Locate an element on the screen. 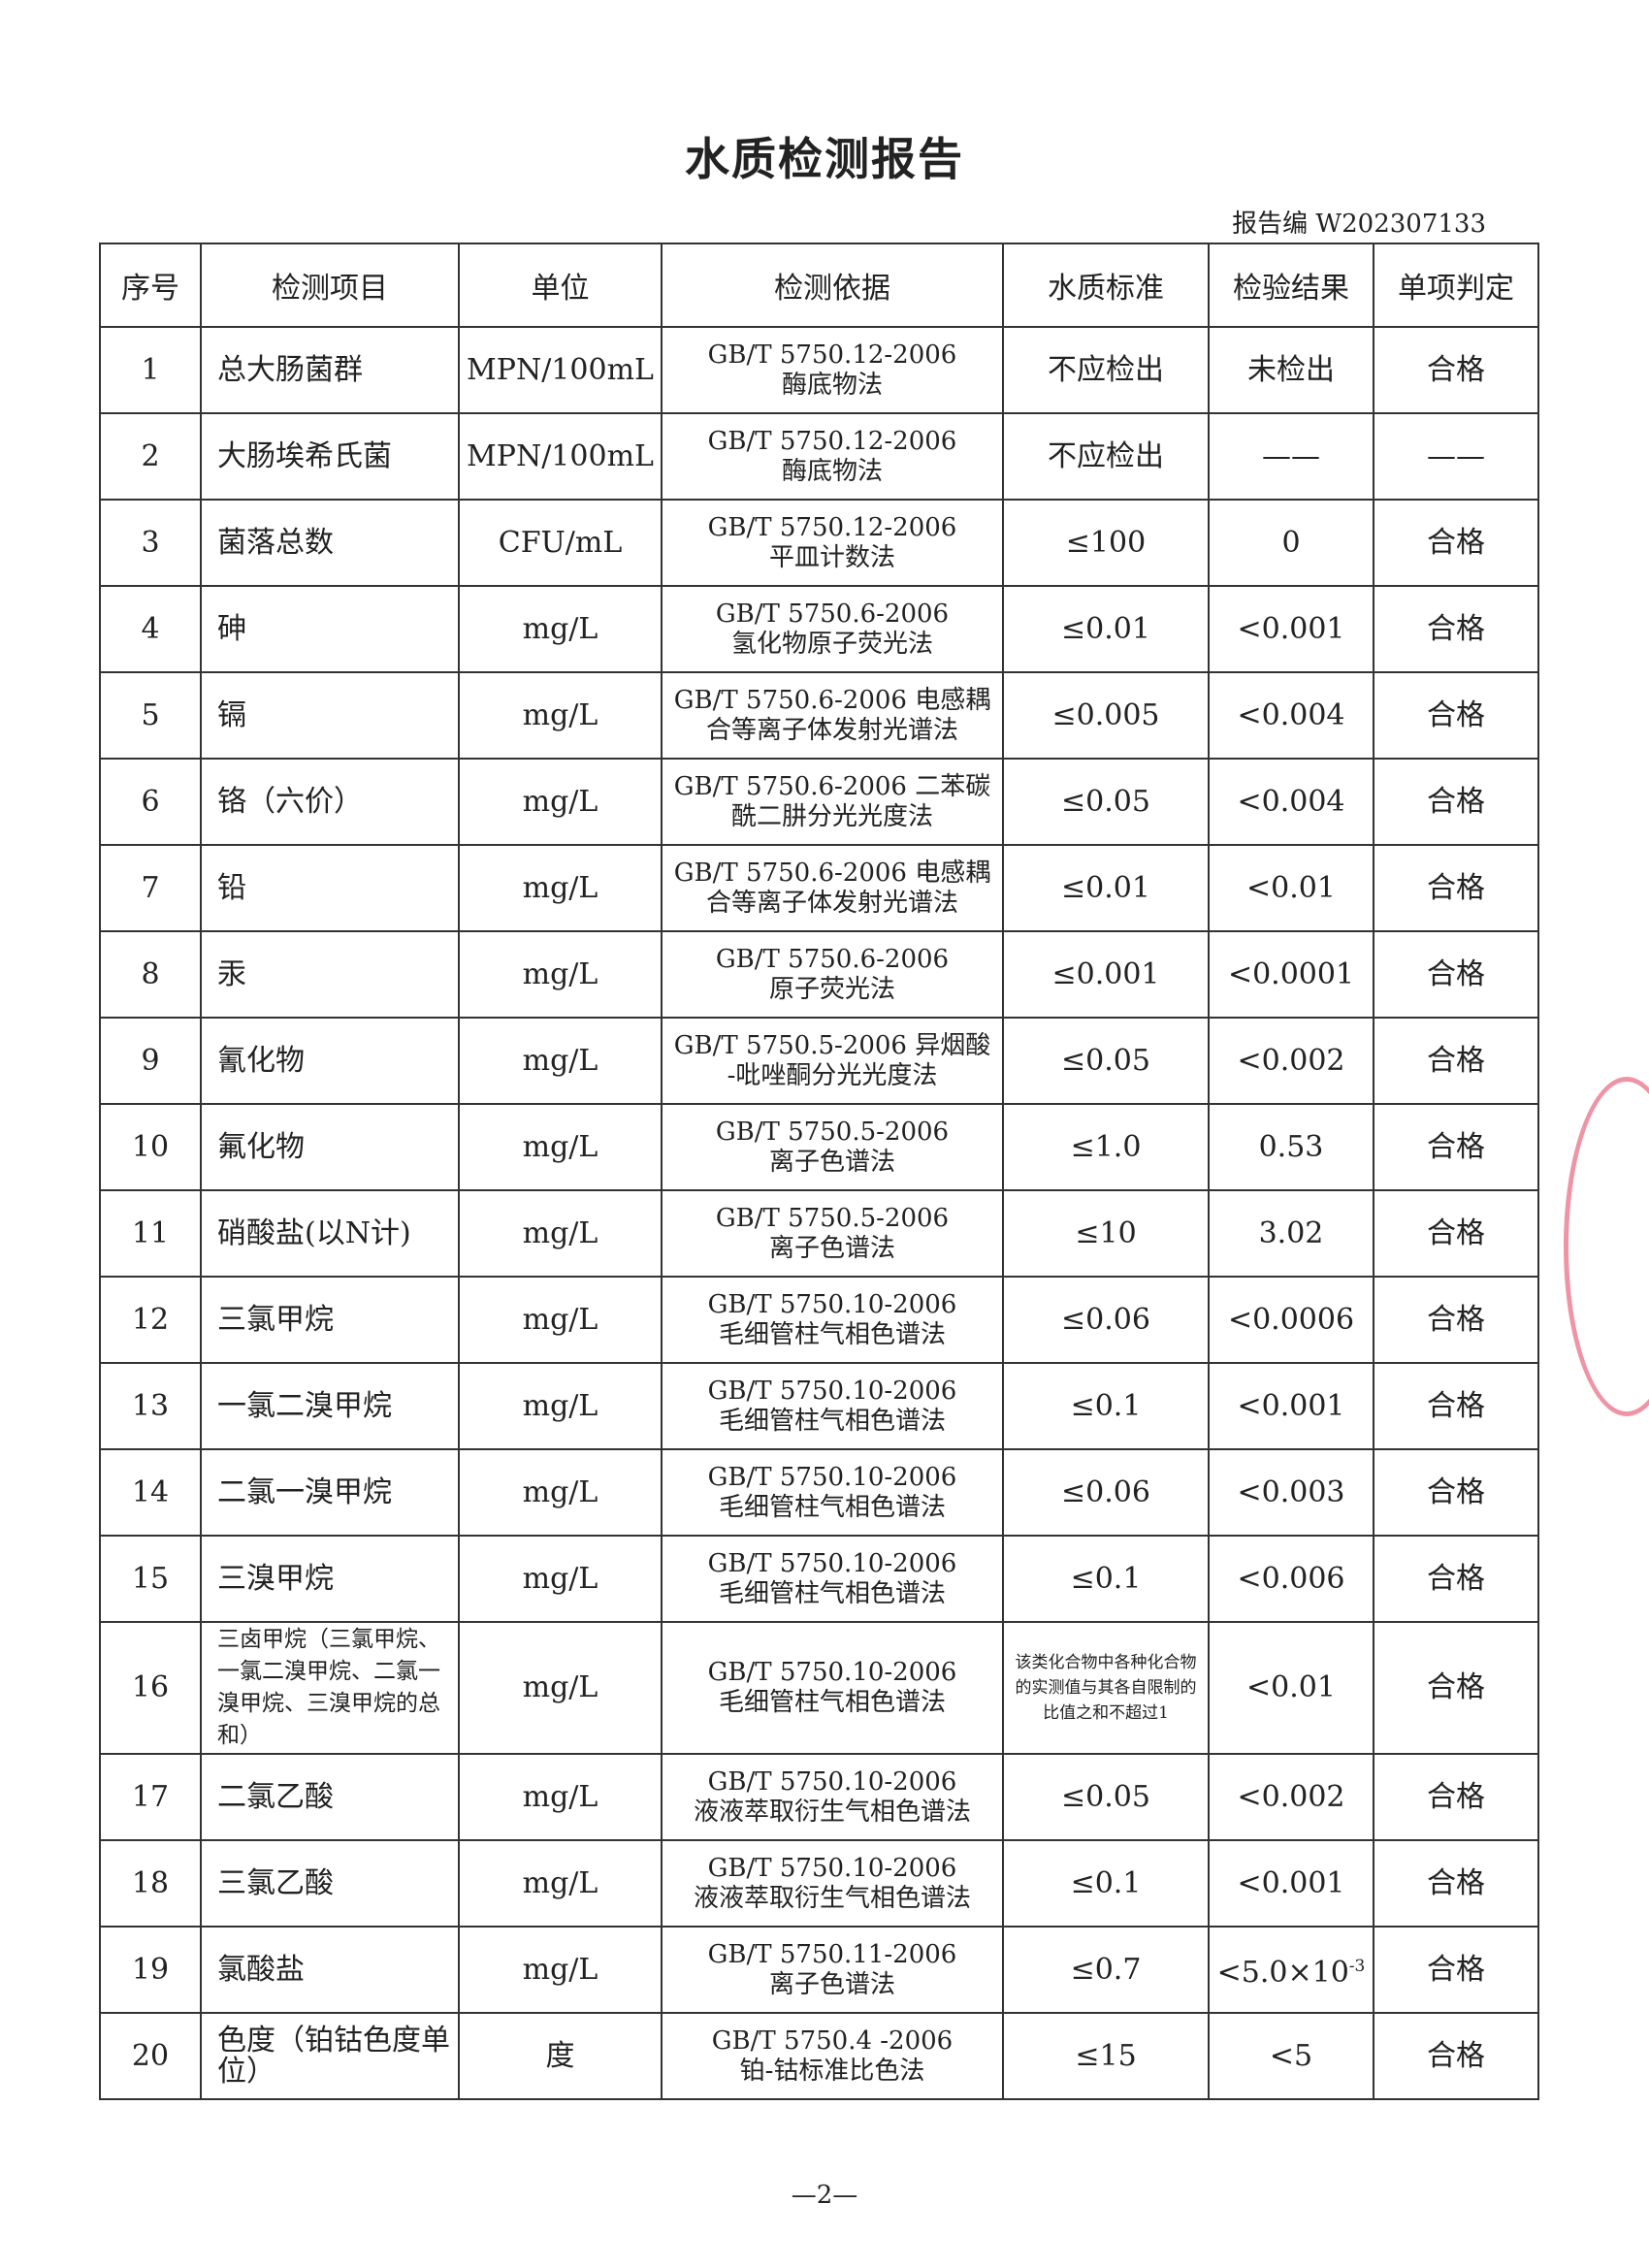  cell-no: 18 is located at coordinates (150, 1883).